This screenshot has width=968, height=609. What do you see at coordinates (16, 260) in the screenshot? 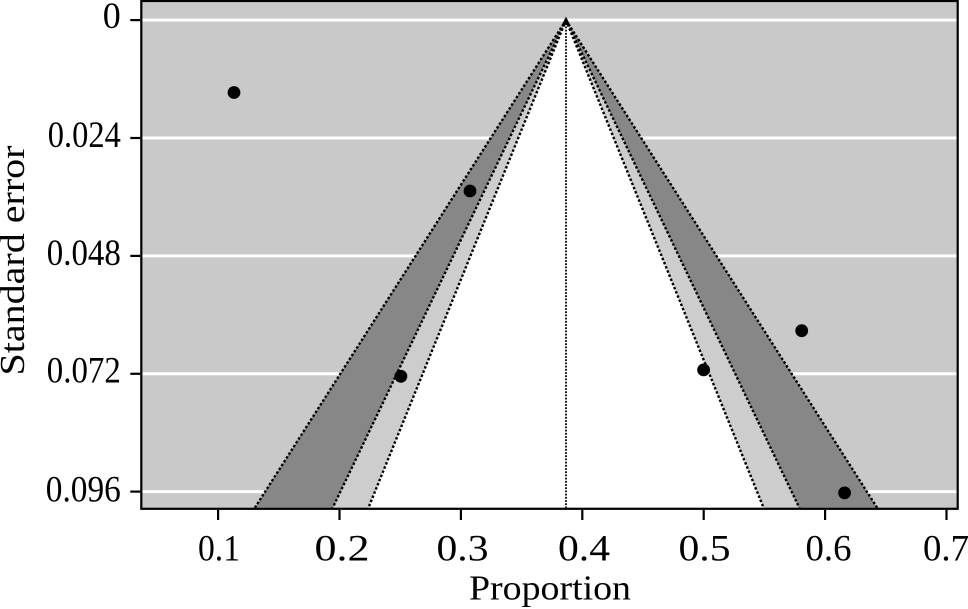
I see `svg-text: Standard error` at bounding box center [16, 260].